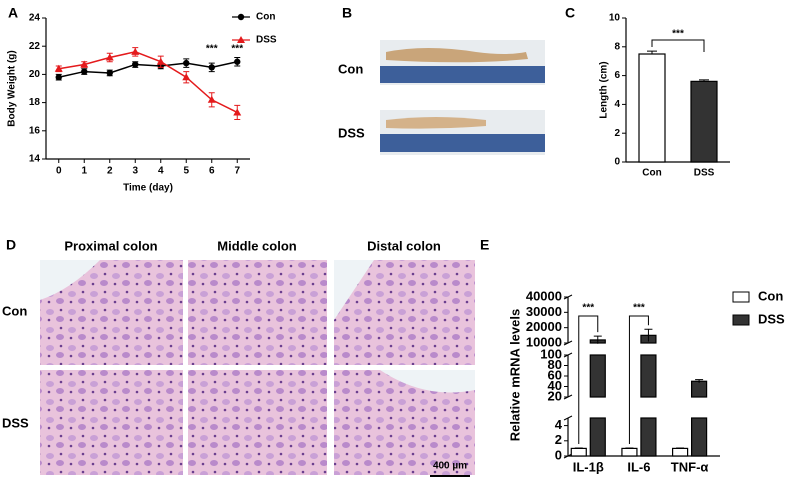 This screenshot has height=485, width=788. Describe the element at coordinates (484, 245) in the screenshot. I see `panel-label: E` at that location.